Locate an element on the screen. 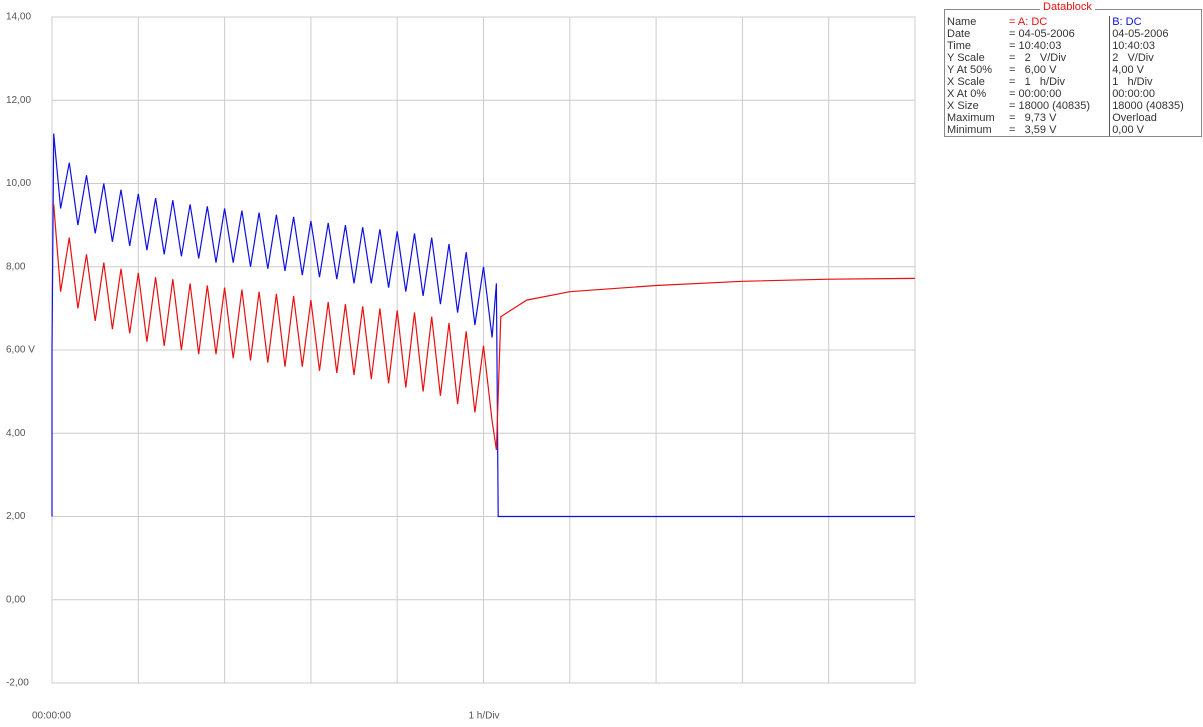 The image size is (1203, 727). cell: 1 h/Div is located at coordinates (1155, 82).